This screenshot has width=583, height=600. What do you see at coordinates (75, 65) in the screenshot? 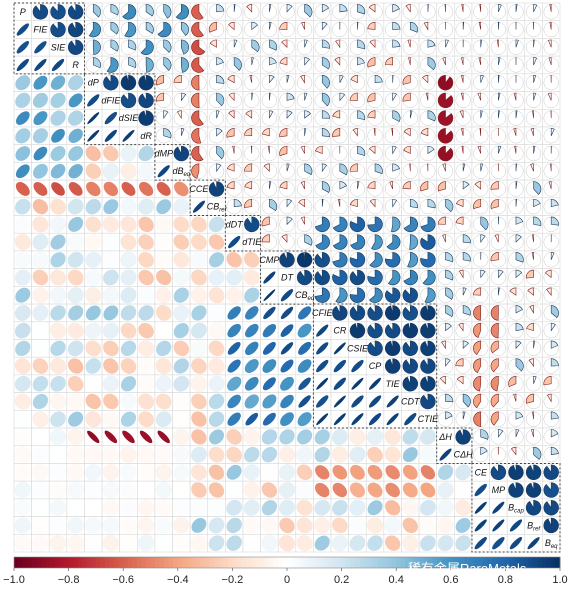
I see `variable-label-text: R` at bounding box center [75, 65].